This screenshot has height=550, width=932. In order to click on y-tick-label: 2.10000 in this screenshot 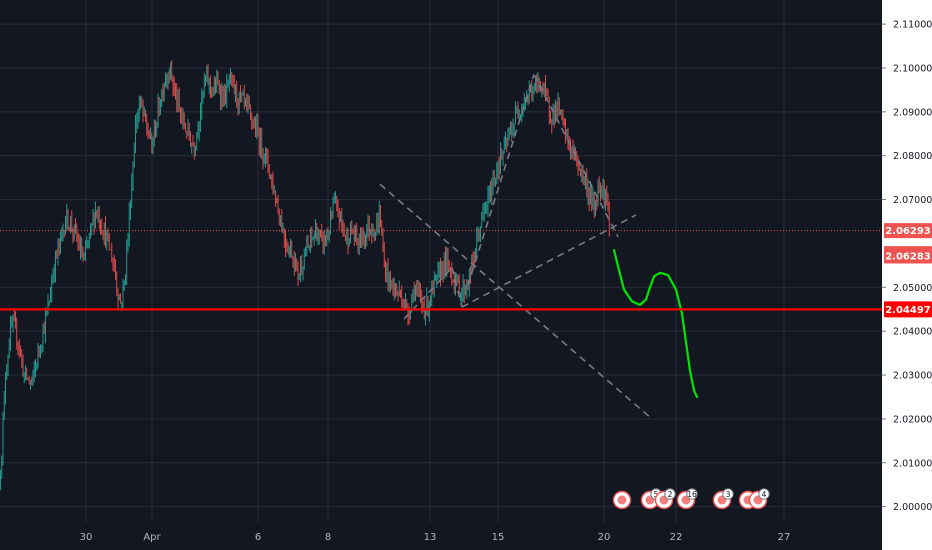, I will do `click(912, 68)`.